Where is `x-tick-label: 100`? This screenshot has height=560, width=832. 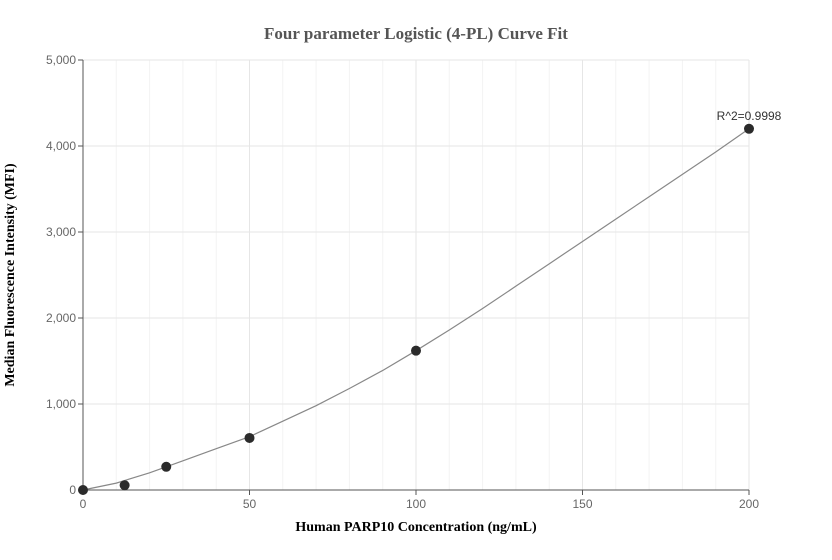
x-tick-label: 100 is located at coordinates (416, 504).